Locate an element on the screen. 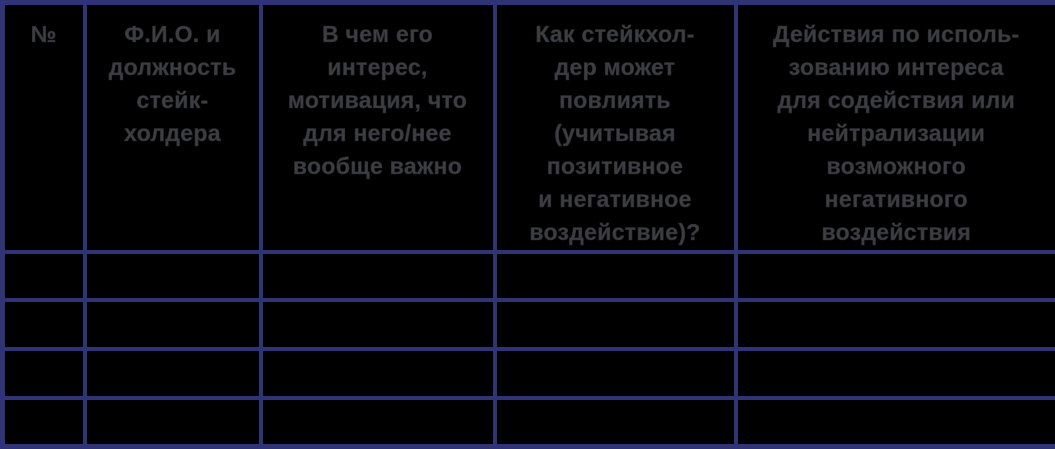  header-cell-stakeholder: Ф.И.О. и должность стейк- холдера is located at coordinates (172, 127).